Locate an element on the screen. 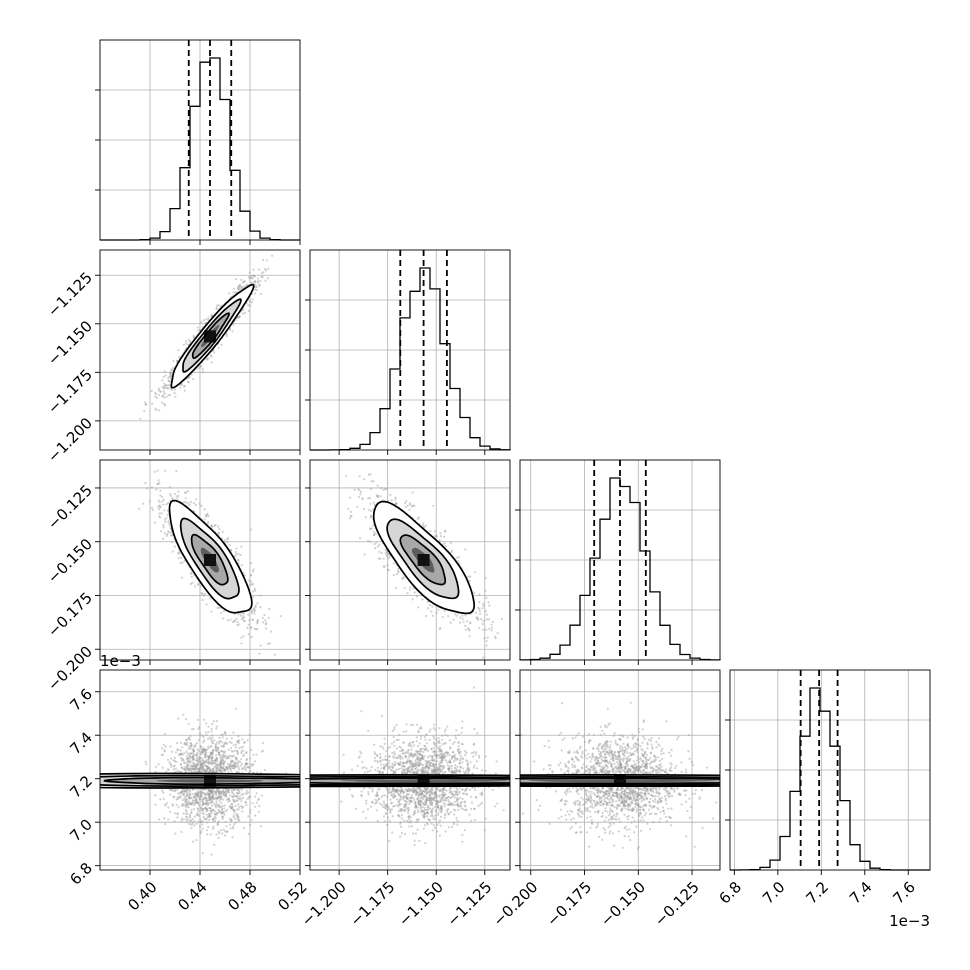  density-peak is located at coordinates (210, 336).